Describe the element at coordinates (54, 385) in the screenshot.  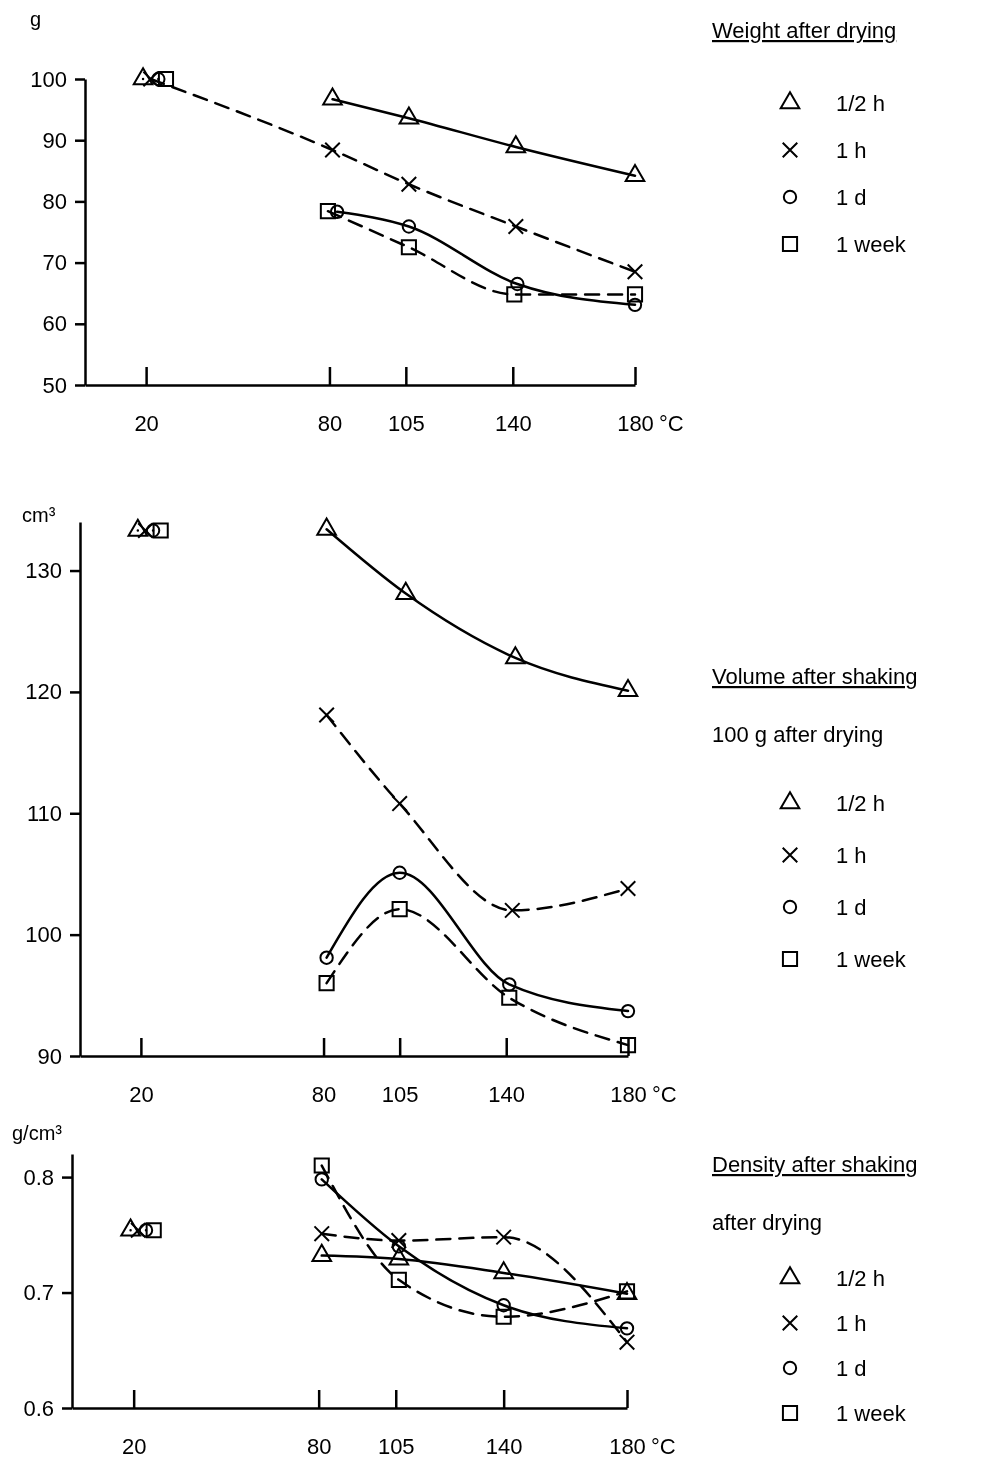
I see `y-tick-label: 50` at that location.